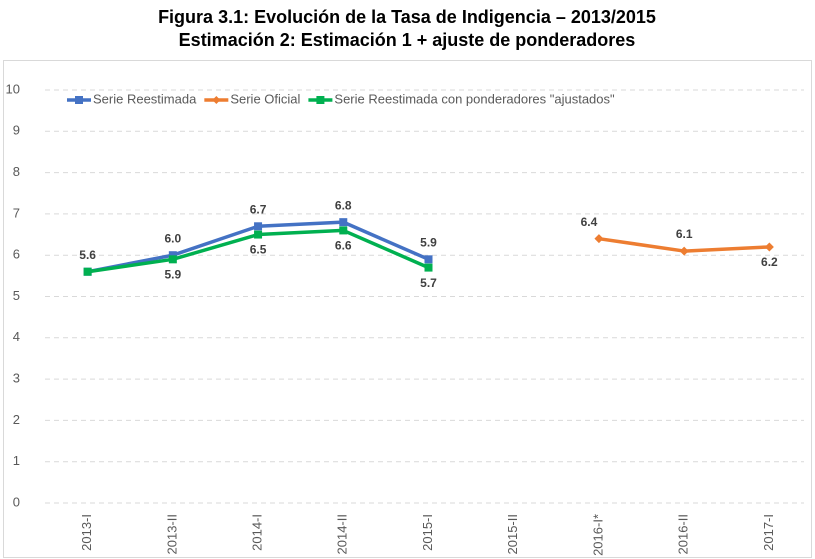 This screenshot has width=815, height=559. I want to click on y-tick-label: 0, so click(16, 501).